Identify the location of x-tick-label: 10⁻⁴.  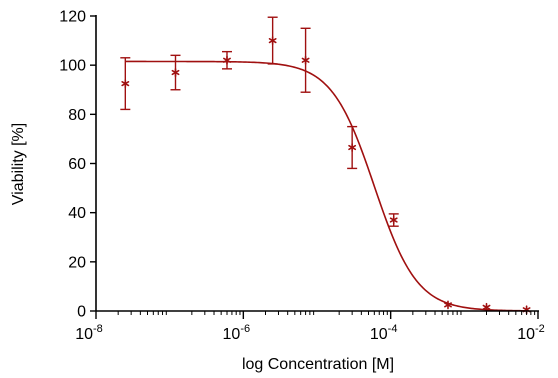
(384, 333).